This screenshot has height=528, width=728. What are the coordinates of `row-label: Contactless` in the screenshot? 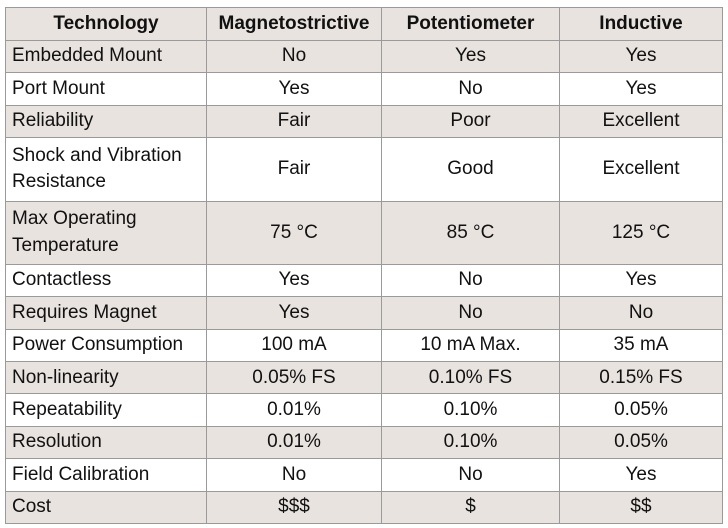 It's located at (106, 281).